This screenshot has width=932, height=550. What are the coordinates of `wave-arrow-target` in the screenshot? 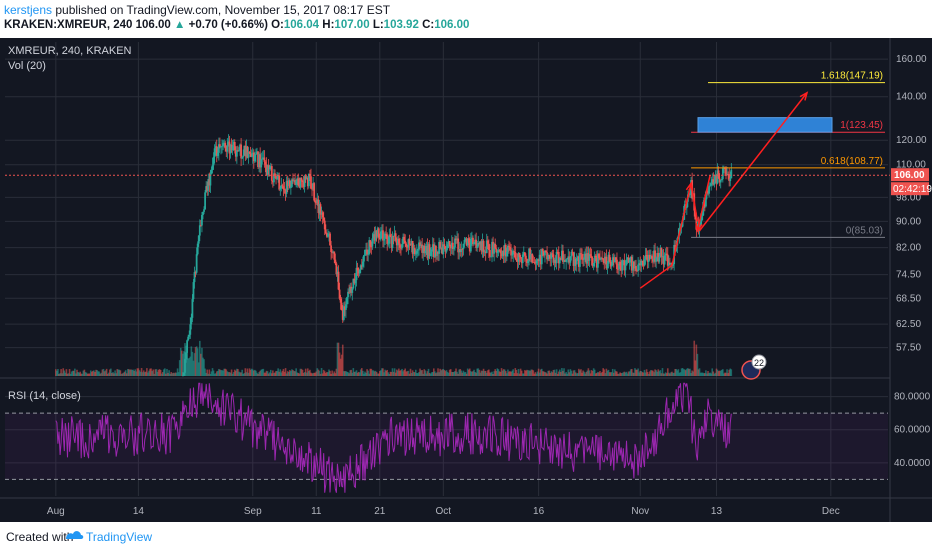 It's located at (753, 162).